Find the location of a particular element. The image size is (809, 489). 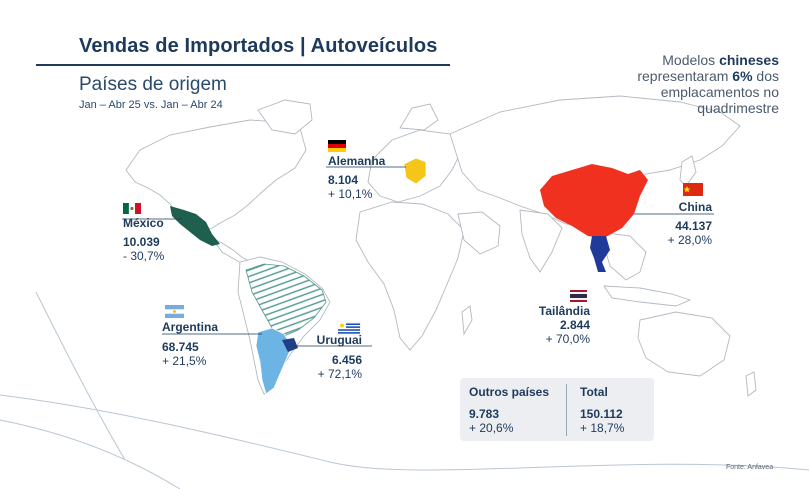

total-label: Total is located at coordinates (594, 392).